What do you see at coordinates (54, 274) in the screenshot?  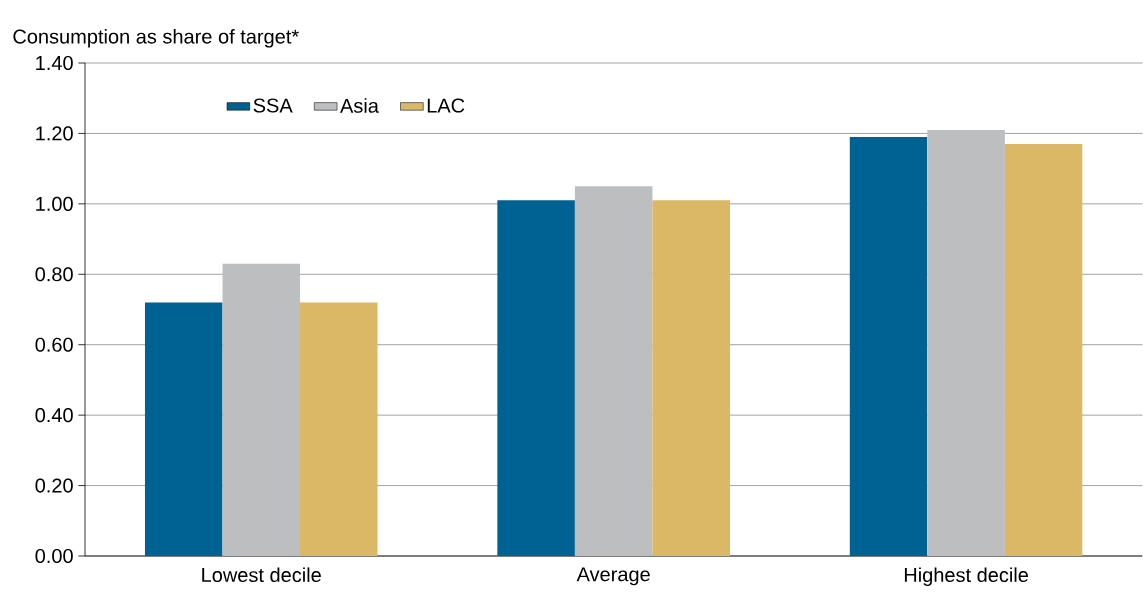 I see `y-tick-label: 0.80` at bounding box center [54, 274].